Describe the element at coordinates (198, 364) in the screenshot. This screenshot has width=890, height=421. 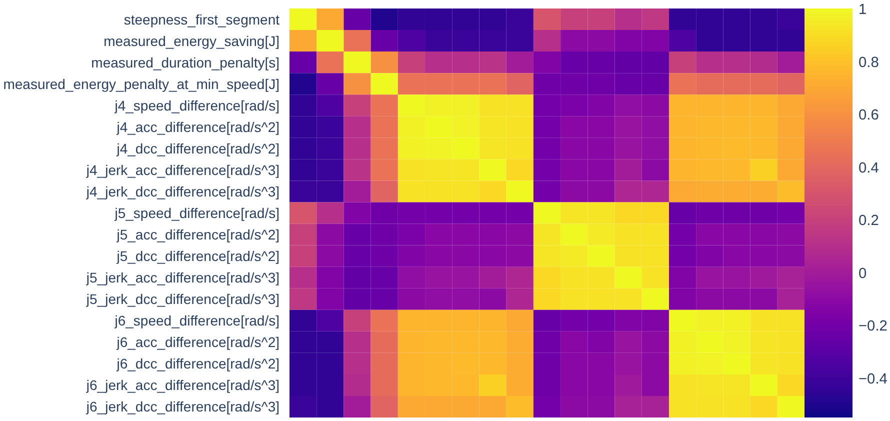
I see `y-tick-label: j6_dcc_difference[rad/s^2]` at that location.